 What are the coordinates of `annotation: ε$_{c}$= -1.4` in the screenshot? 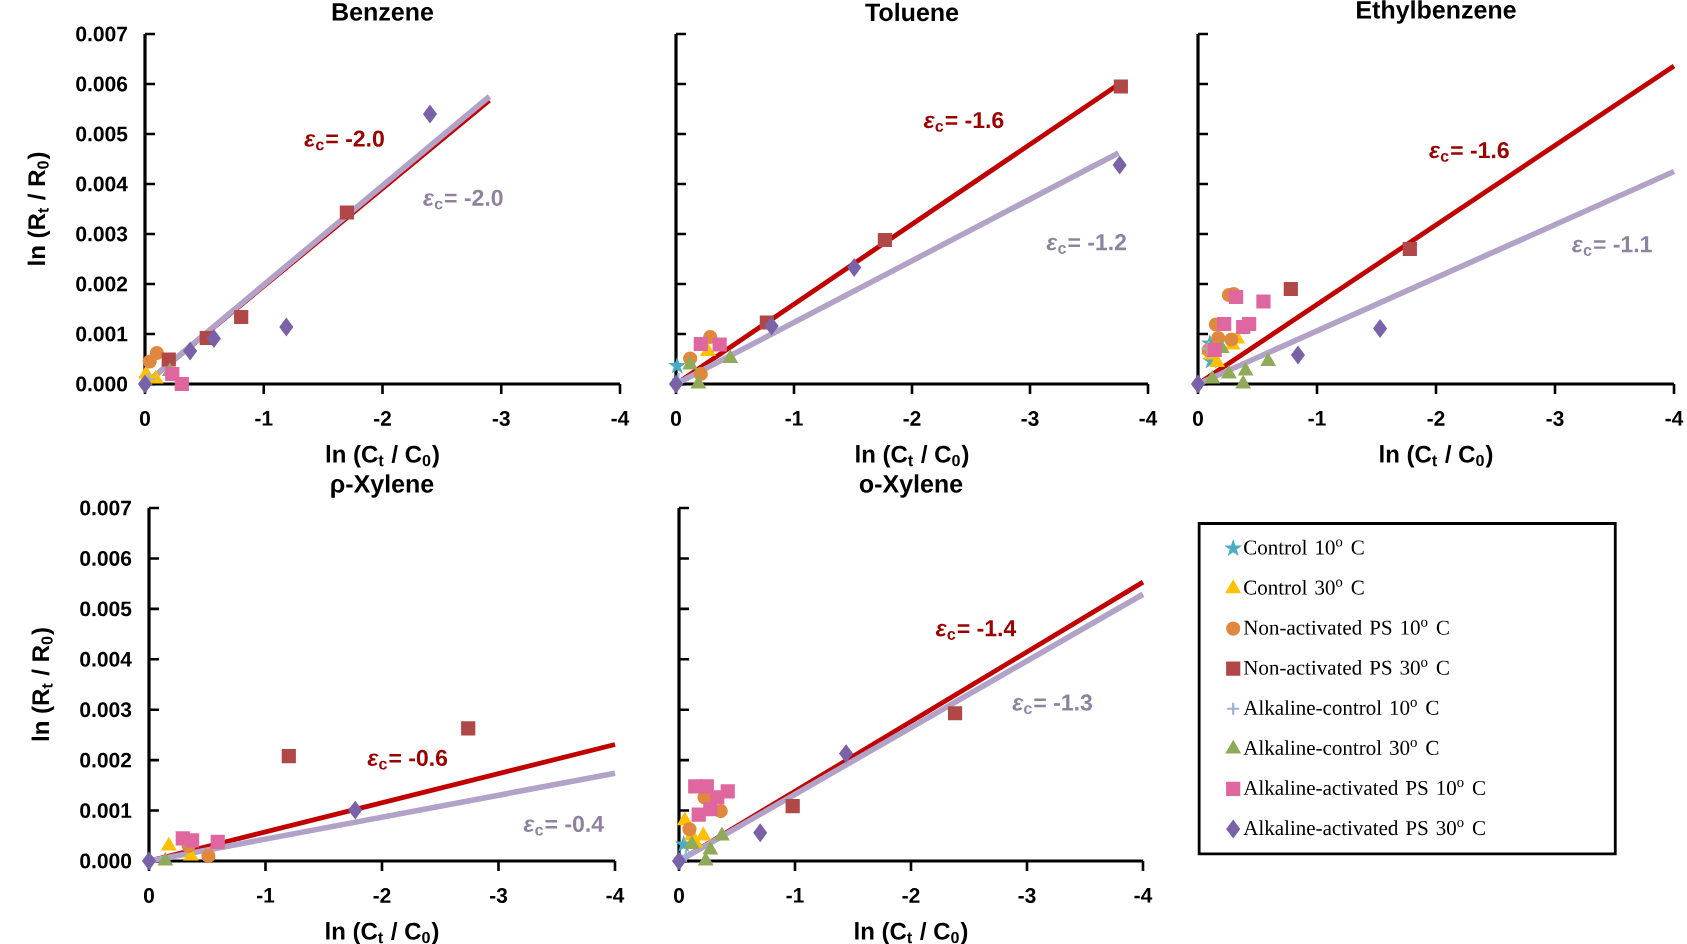 It's located at (976, 630).